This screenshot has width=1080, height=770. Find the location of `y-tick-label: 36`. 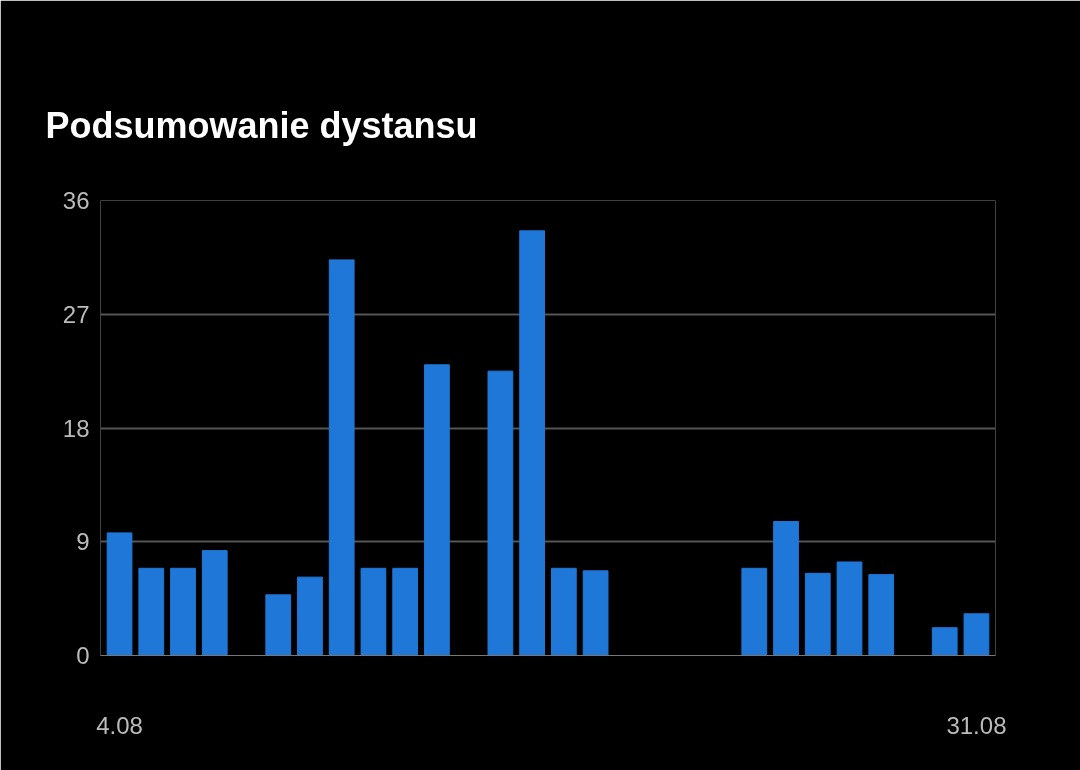

y-tick-label: 36 is located at coordinates (76, 200).